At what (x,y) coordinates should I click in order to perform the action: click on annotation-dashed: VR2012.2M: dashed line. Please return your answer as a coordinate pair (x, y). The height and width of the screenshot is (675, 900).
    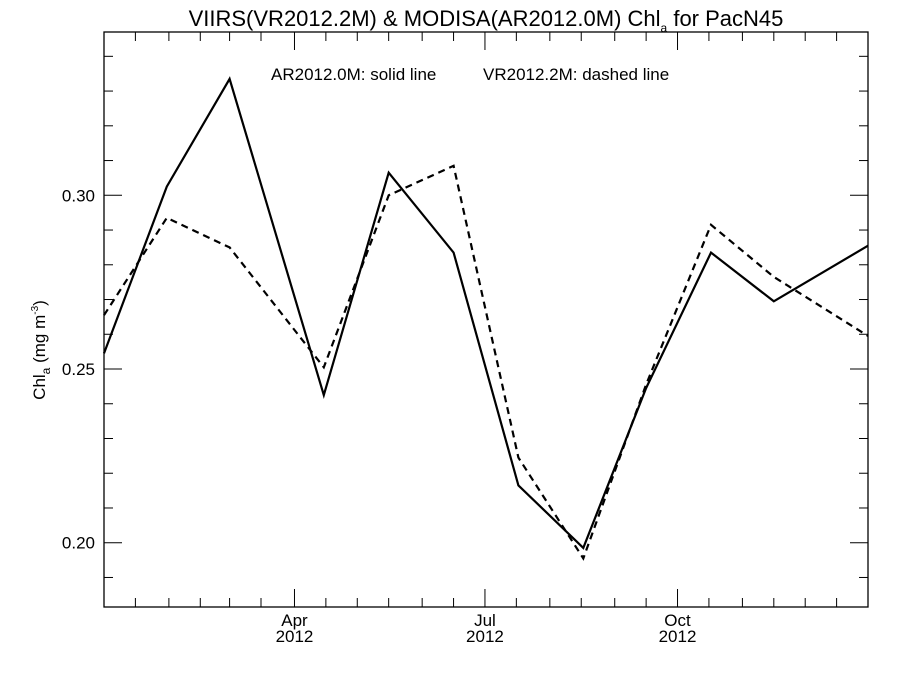
    Looking at the image, I should click on (576, 74).